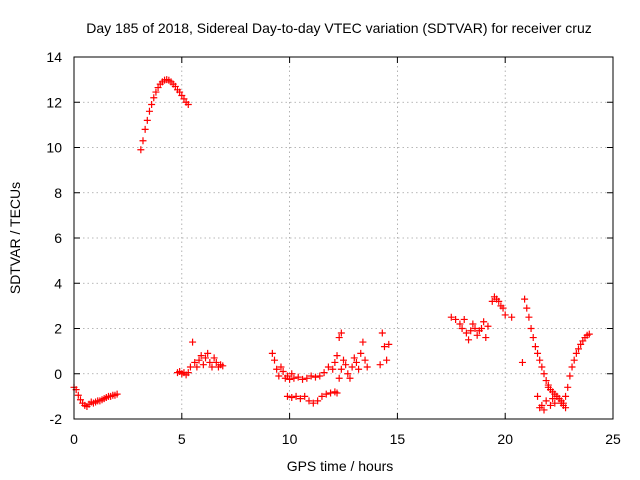 This screenshot has height=480, width=640. What do you see at coordinates (58, 238) in the screenshot?
I see `y-tick-label: 6` at bounding box center [58, 238].